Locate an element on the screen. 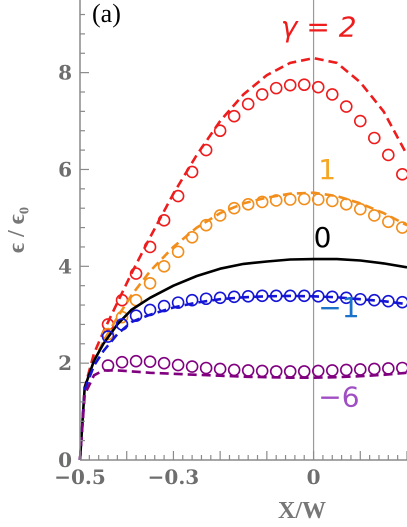 The width and height of the screenshot is (407, 527). curve-label: γ = 2 is located at coordinates (319, 26).